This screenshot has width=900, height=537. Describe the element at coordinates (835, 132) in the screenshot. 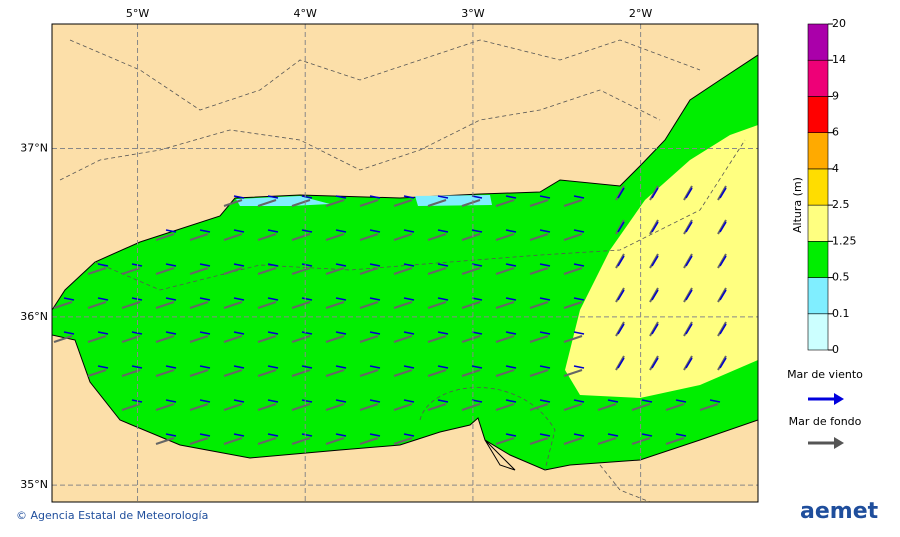

I see `colorbar-tick-label: 6` at that location.